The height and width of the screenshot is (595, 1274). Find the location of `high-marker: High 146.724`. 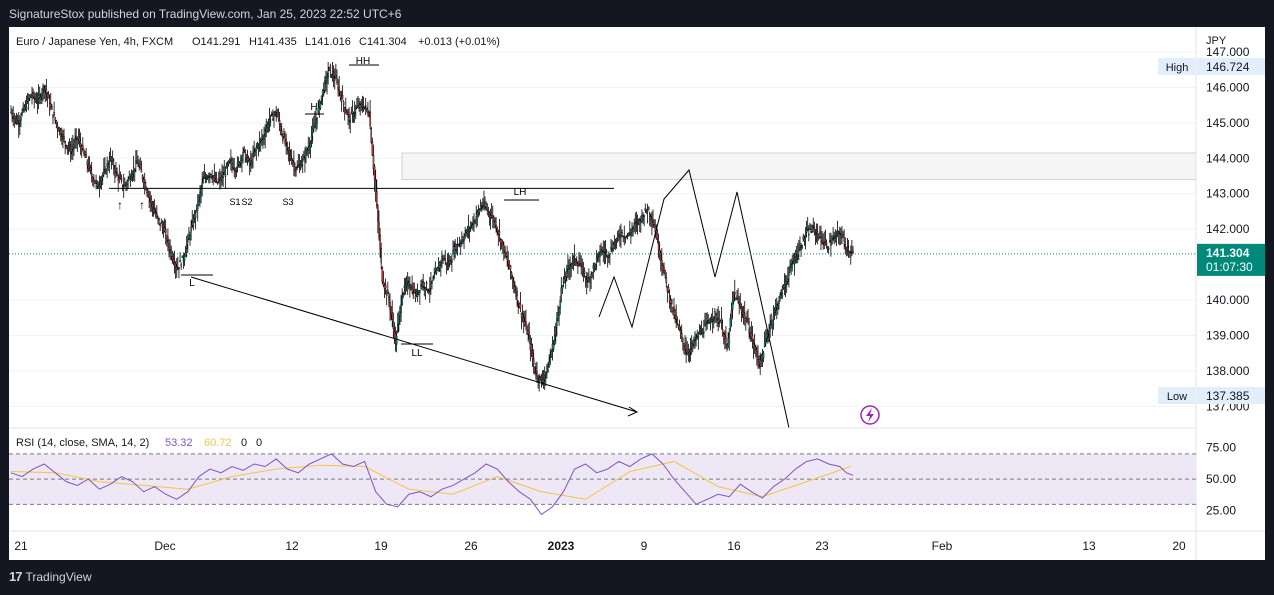

high-marker: High 146.724 is located at coordinates (1211, 66).